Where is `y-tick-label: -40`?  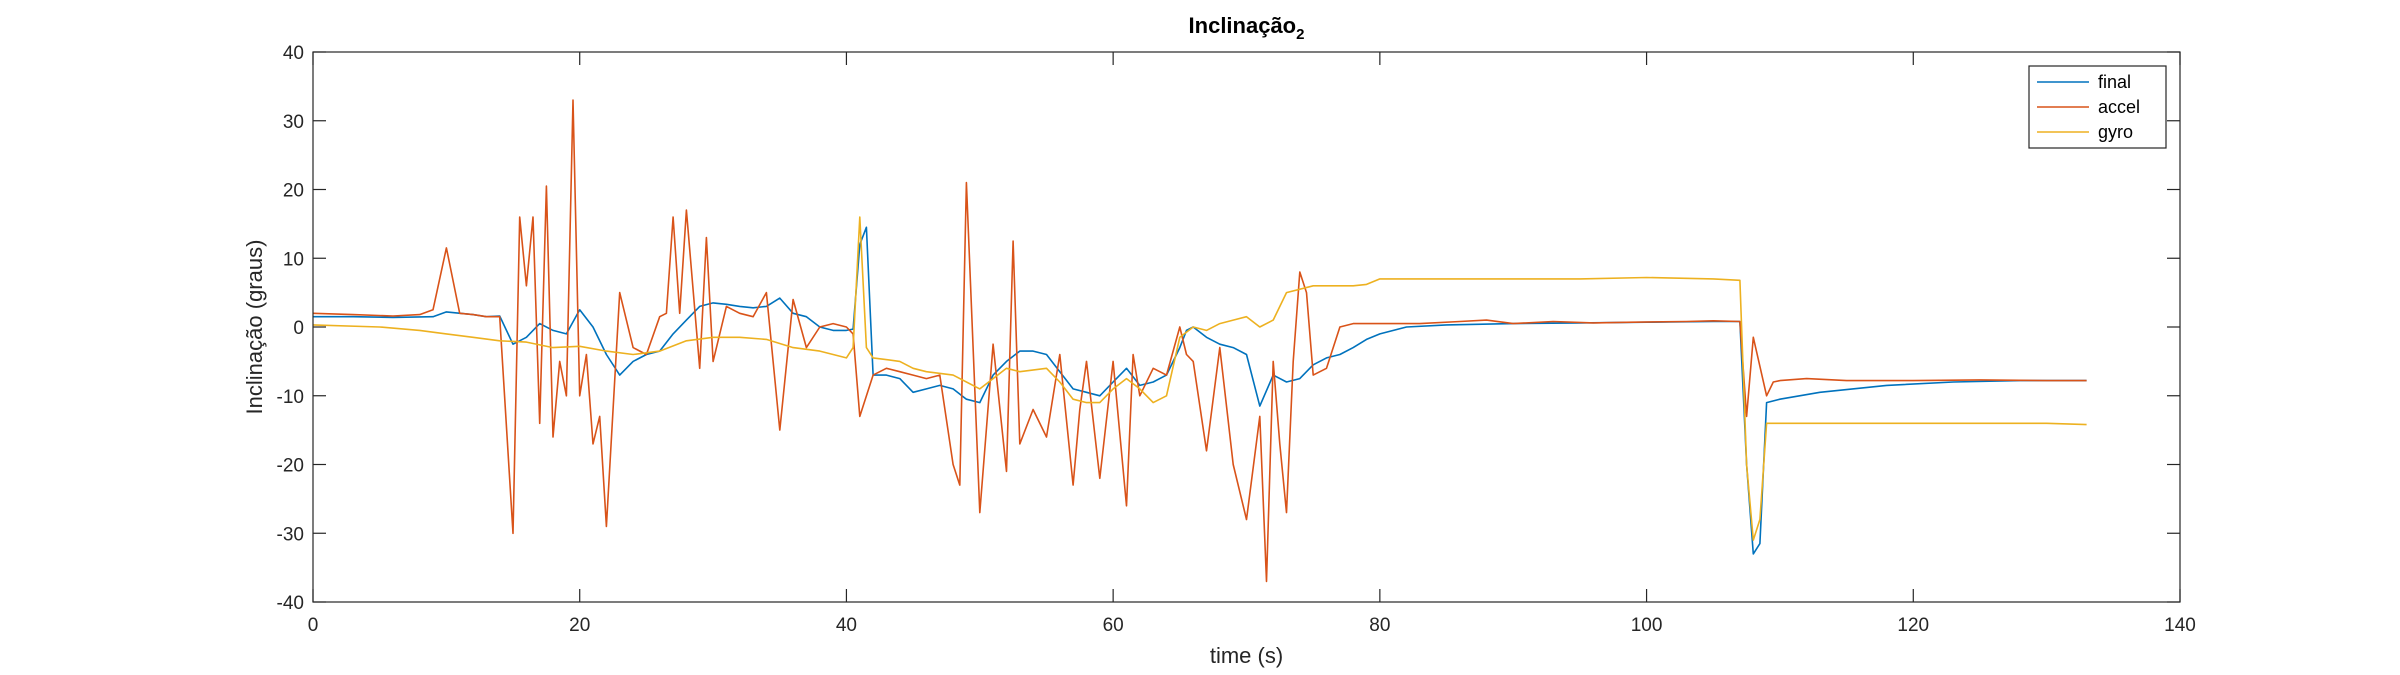 y-tick-label: -40 is located at coordinates (290, 603).